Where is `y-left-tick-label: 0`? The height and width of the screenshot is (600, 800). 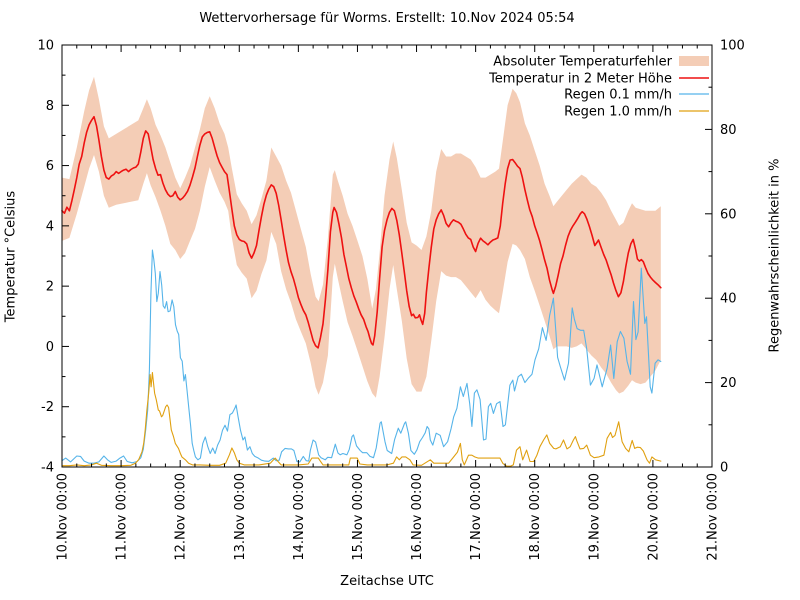 y-left-tick-label: 0 is located at coordinates (50, 347).